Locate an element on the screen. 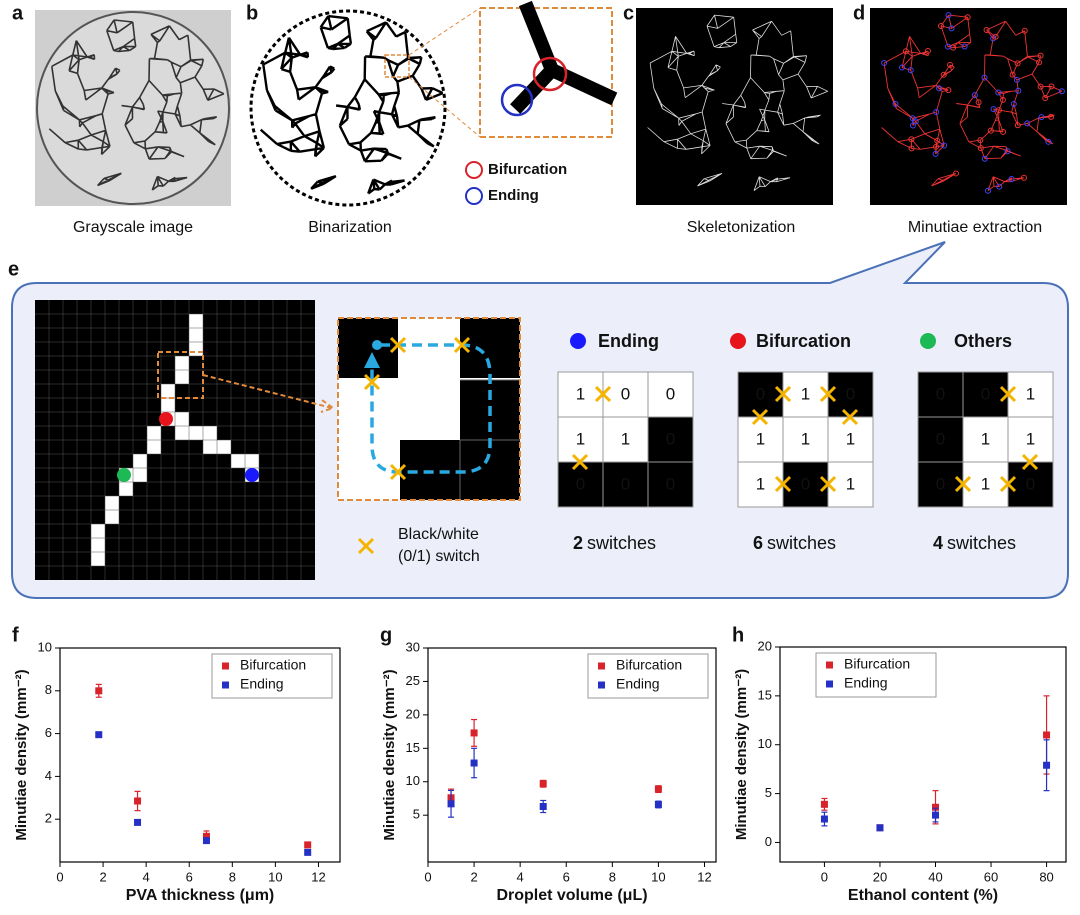 The height and width of the screenshot is (915, 1080). x-tick-label: 0 is located at coordinates (427, 876).